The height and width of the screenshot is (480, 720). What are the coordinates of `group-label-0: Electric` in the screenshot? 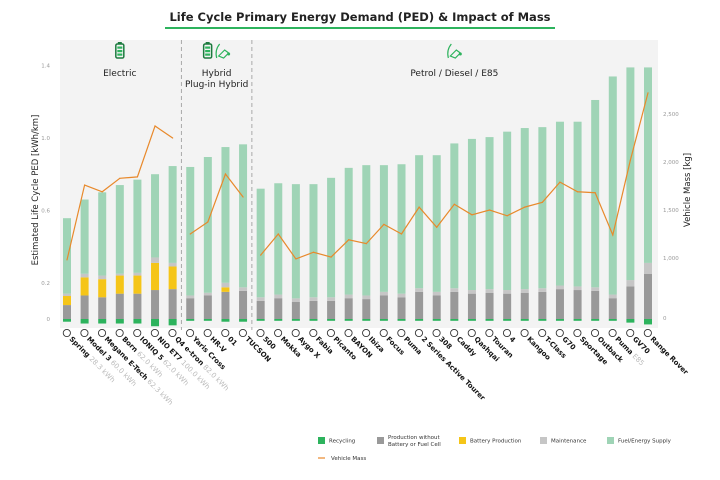 It's located at (119, 74).